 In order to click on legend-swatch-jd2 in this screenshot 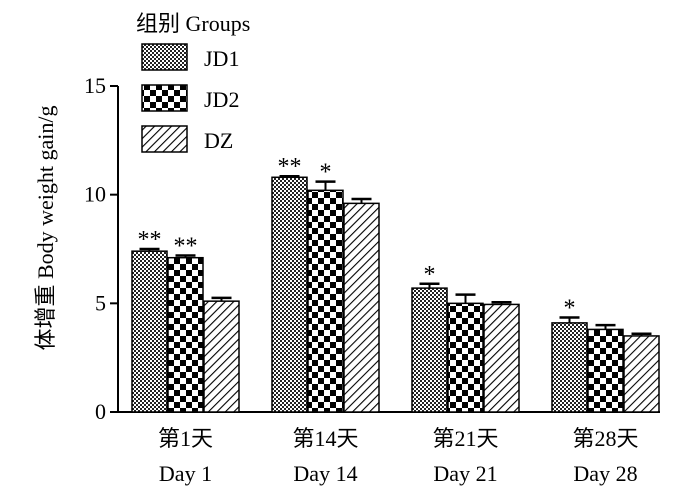, I will do `click(164, 98)`.